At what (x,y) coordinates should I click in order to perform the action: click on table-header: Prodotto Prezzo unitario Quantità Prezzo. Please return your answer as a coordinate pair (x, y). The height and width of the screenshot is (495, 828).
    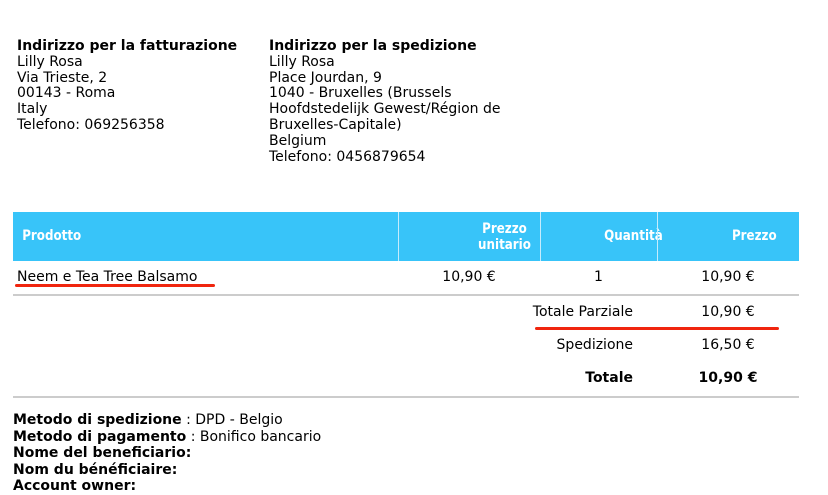
    Looking at the image, I should click on (406, 236).